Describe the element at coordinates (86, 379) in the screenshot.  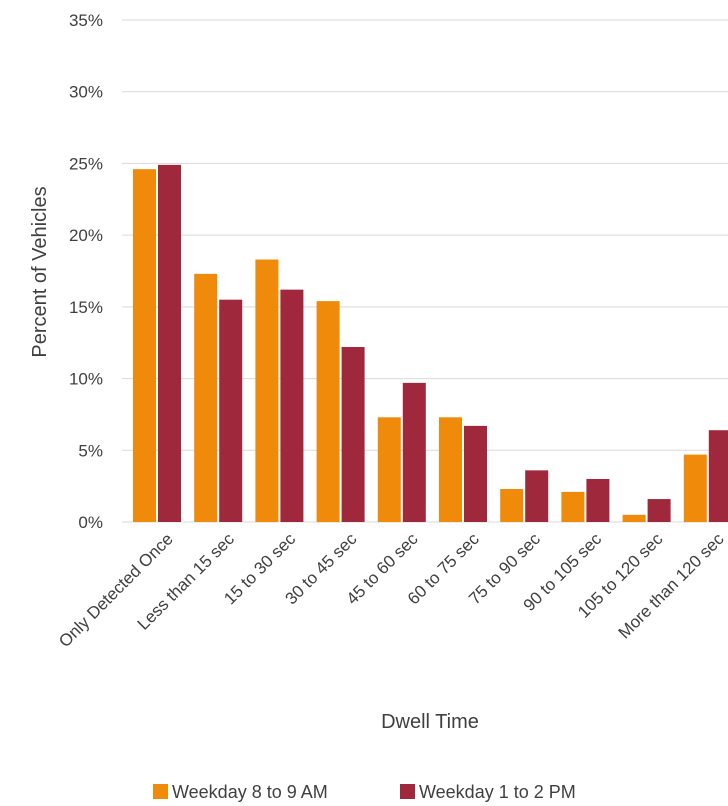
I see `y-tick-label: 10%` at that location.